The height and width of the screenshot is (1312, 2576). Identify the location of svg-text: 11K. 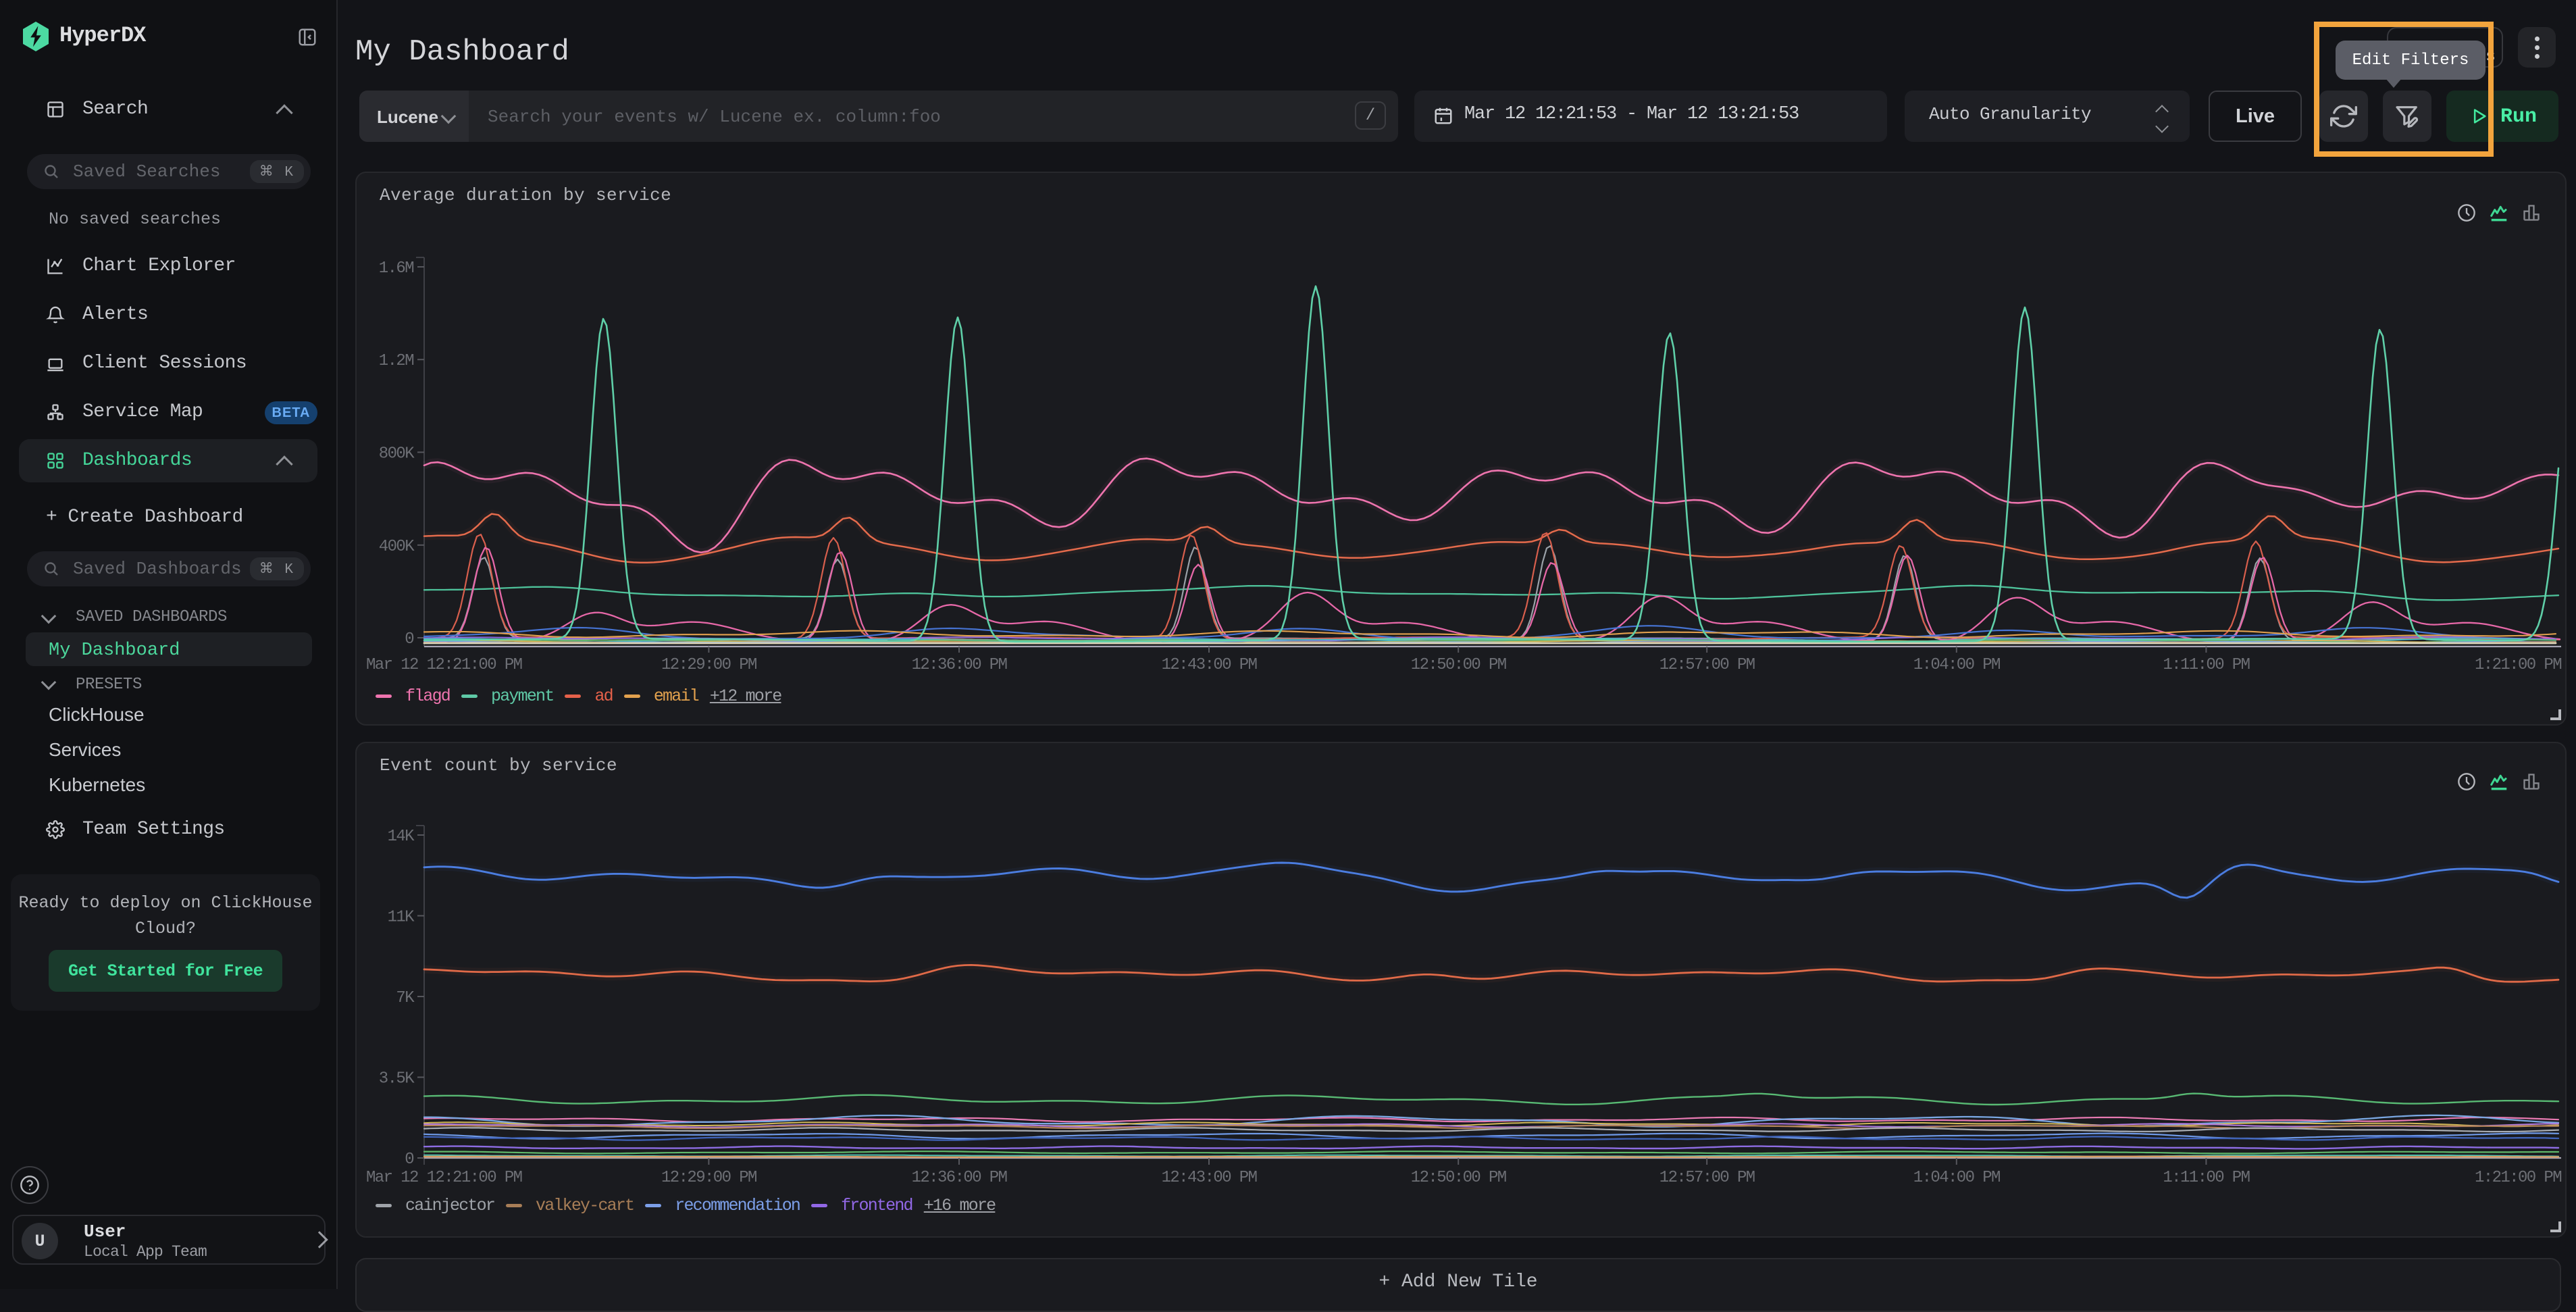
(401, 918).